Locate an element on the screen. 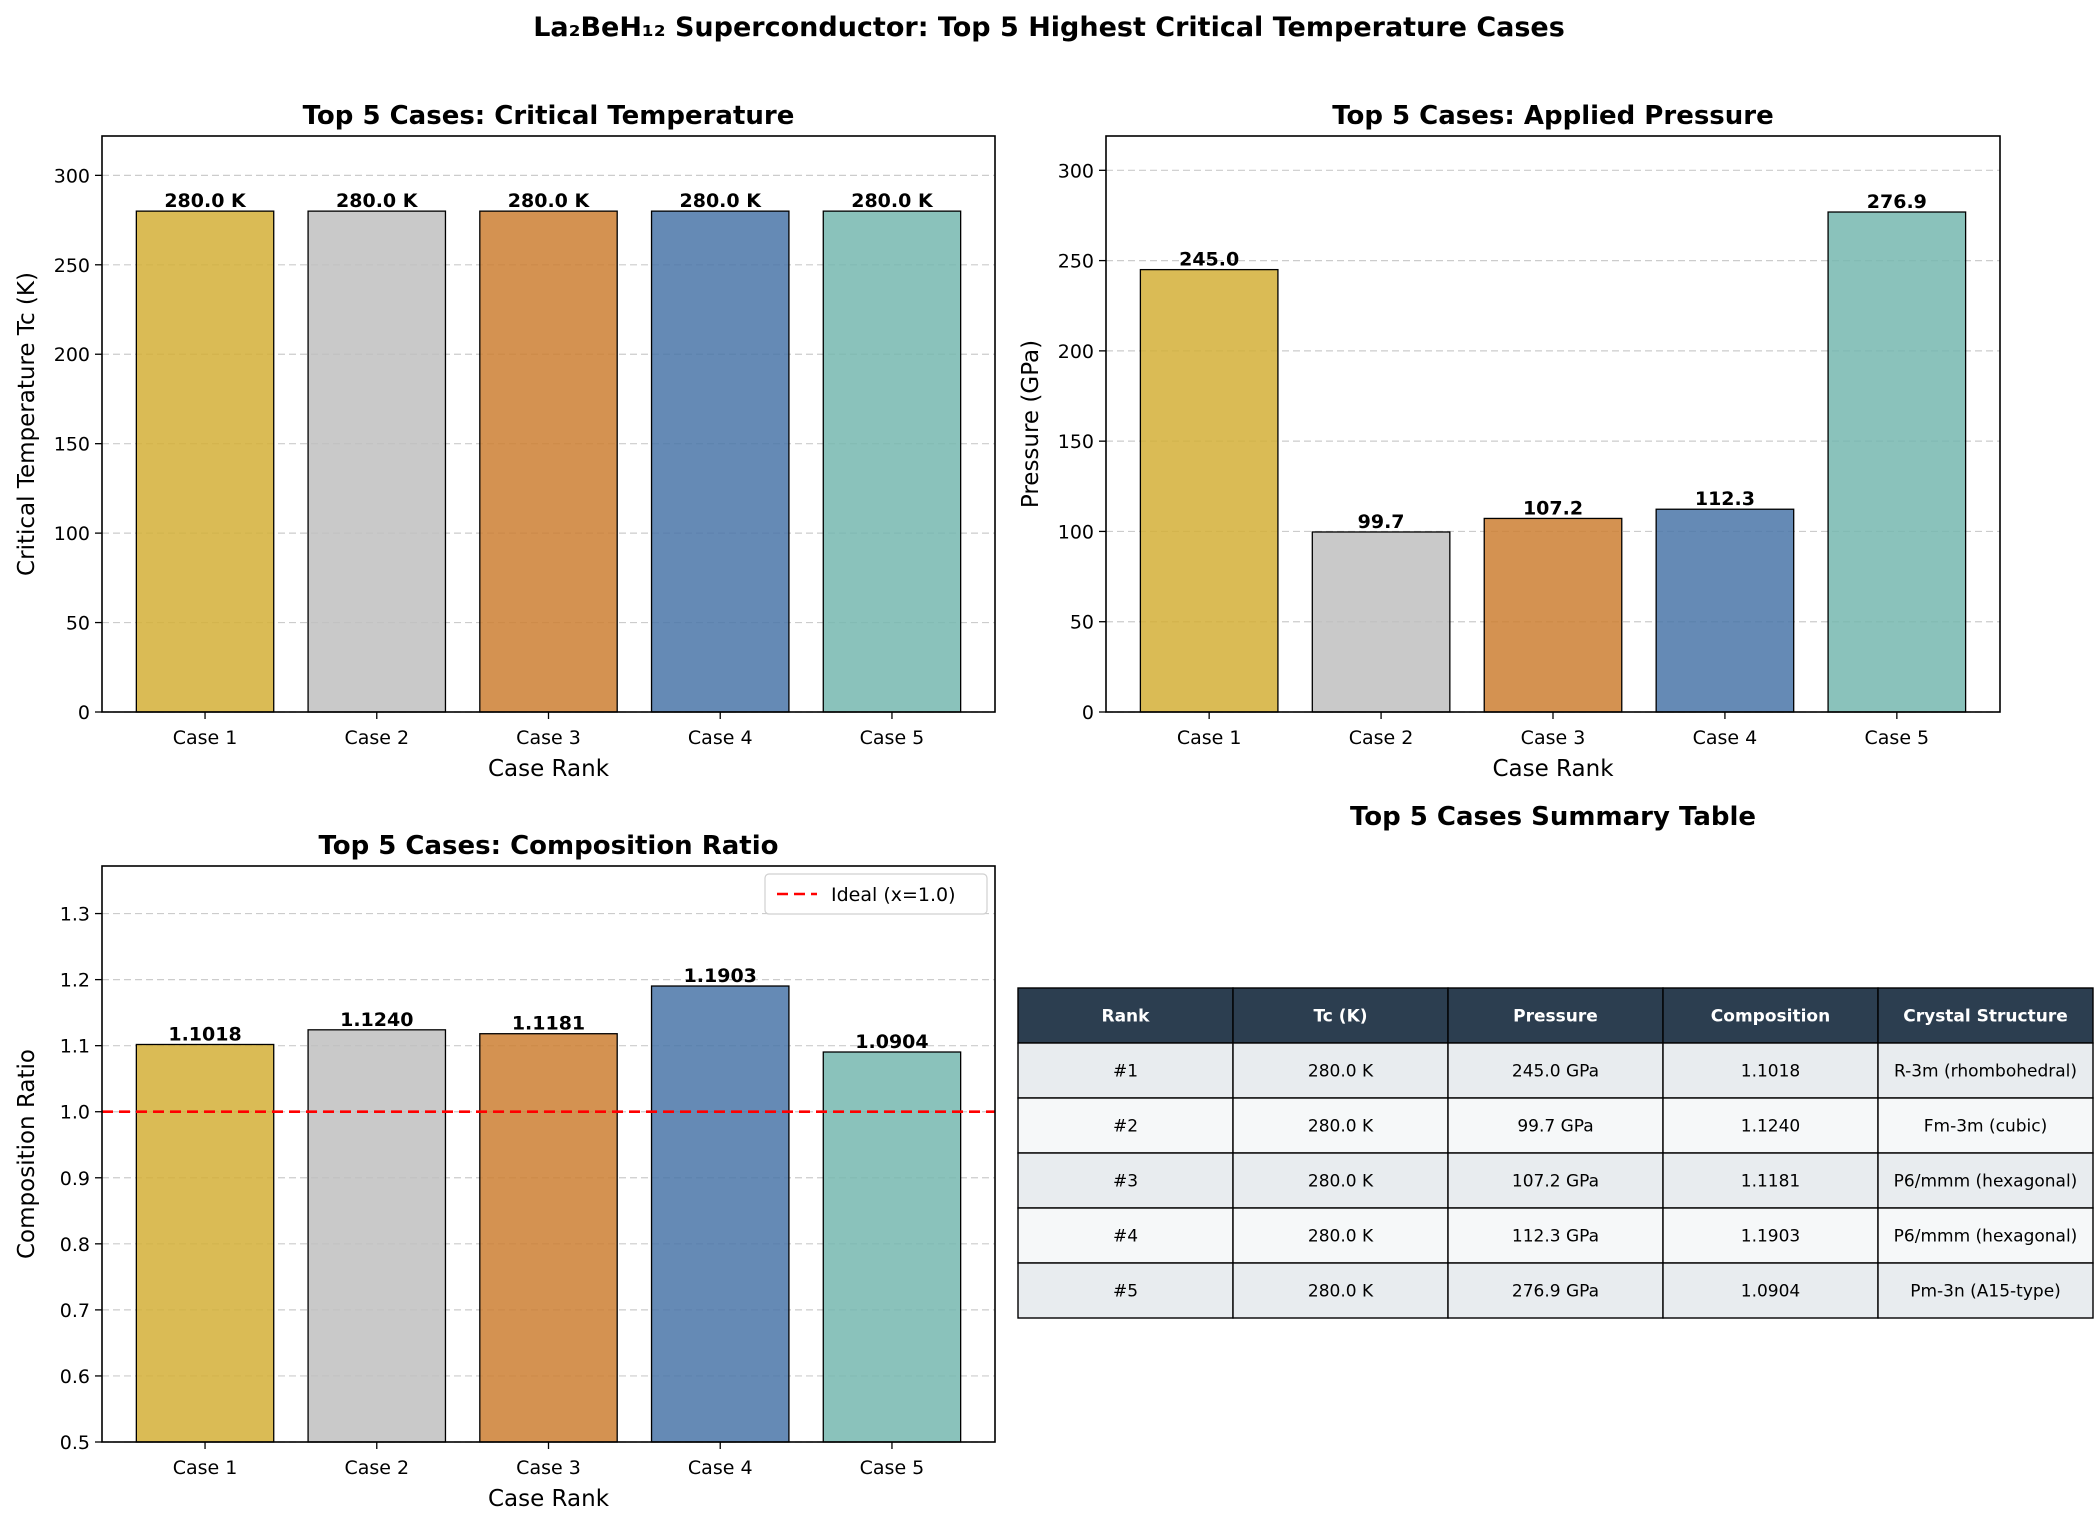 This screenshot has height=1520, width=2099. table-cell-value: 245.0 GPa is located at coordinates (1555, 1072).